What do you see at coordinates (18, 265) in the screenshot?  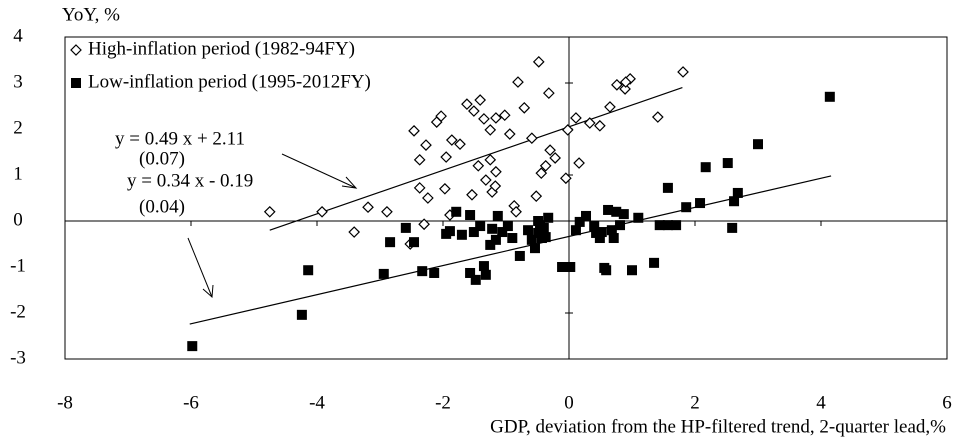 I see `y-tick-label: -1` at bounding box center [18, 265].